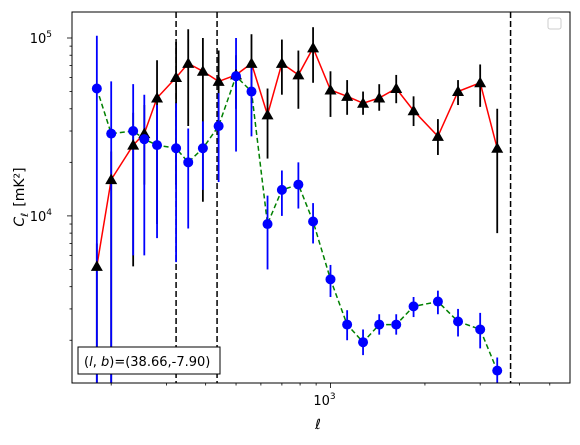 This screenshot has width=580, height=445. I want to click on legend-box, so click(554, 23).